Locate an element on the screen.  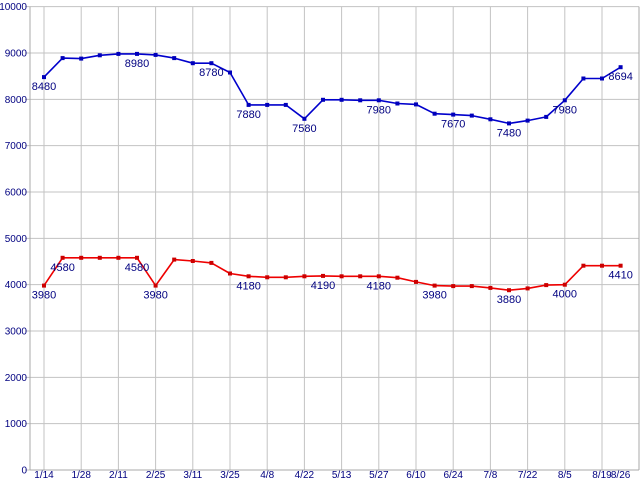
x-tick-label: 4/22 is located at coordinates (305, 475).